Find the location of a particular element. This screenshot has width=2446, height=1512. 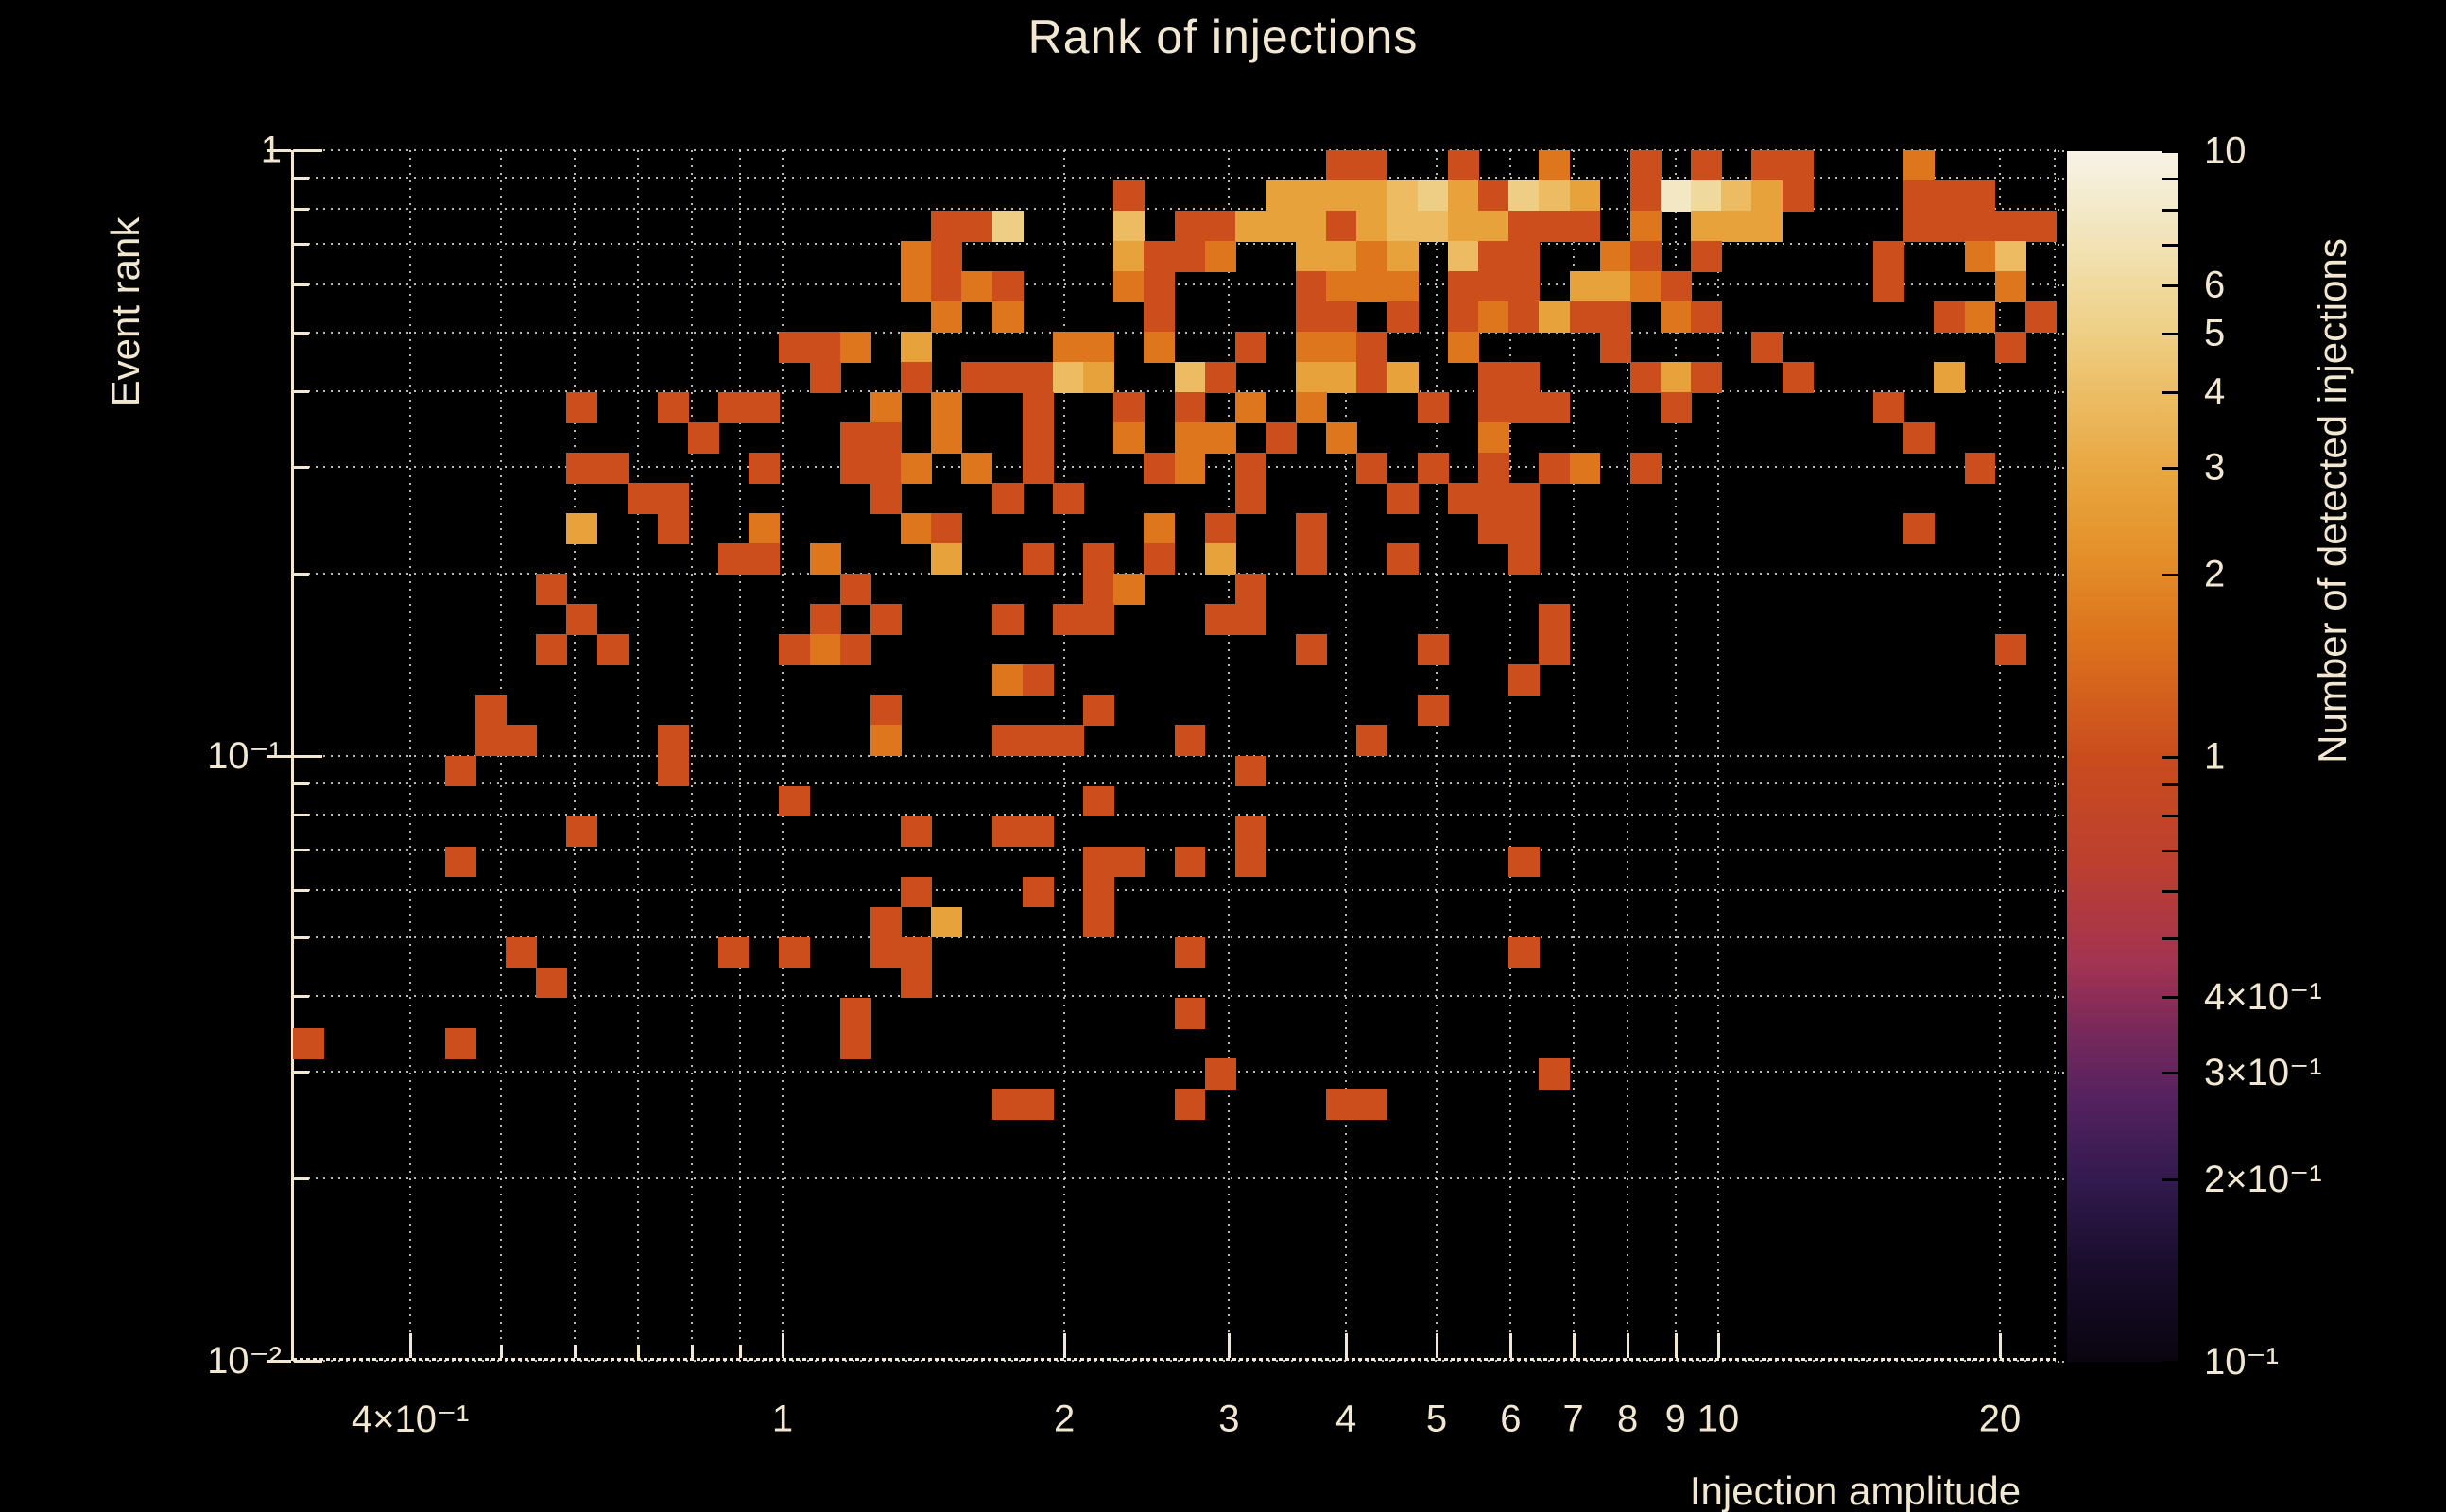

colorbar-tick-label: 3 is located at coordinates (2215, 467).